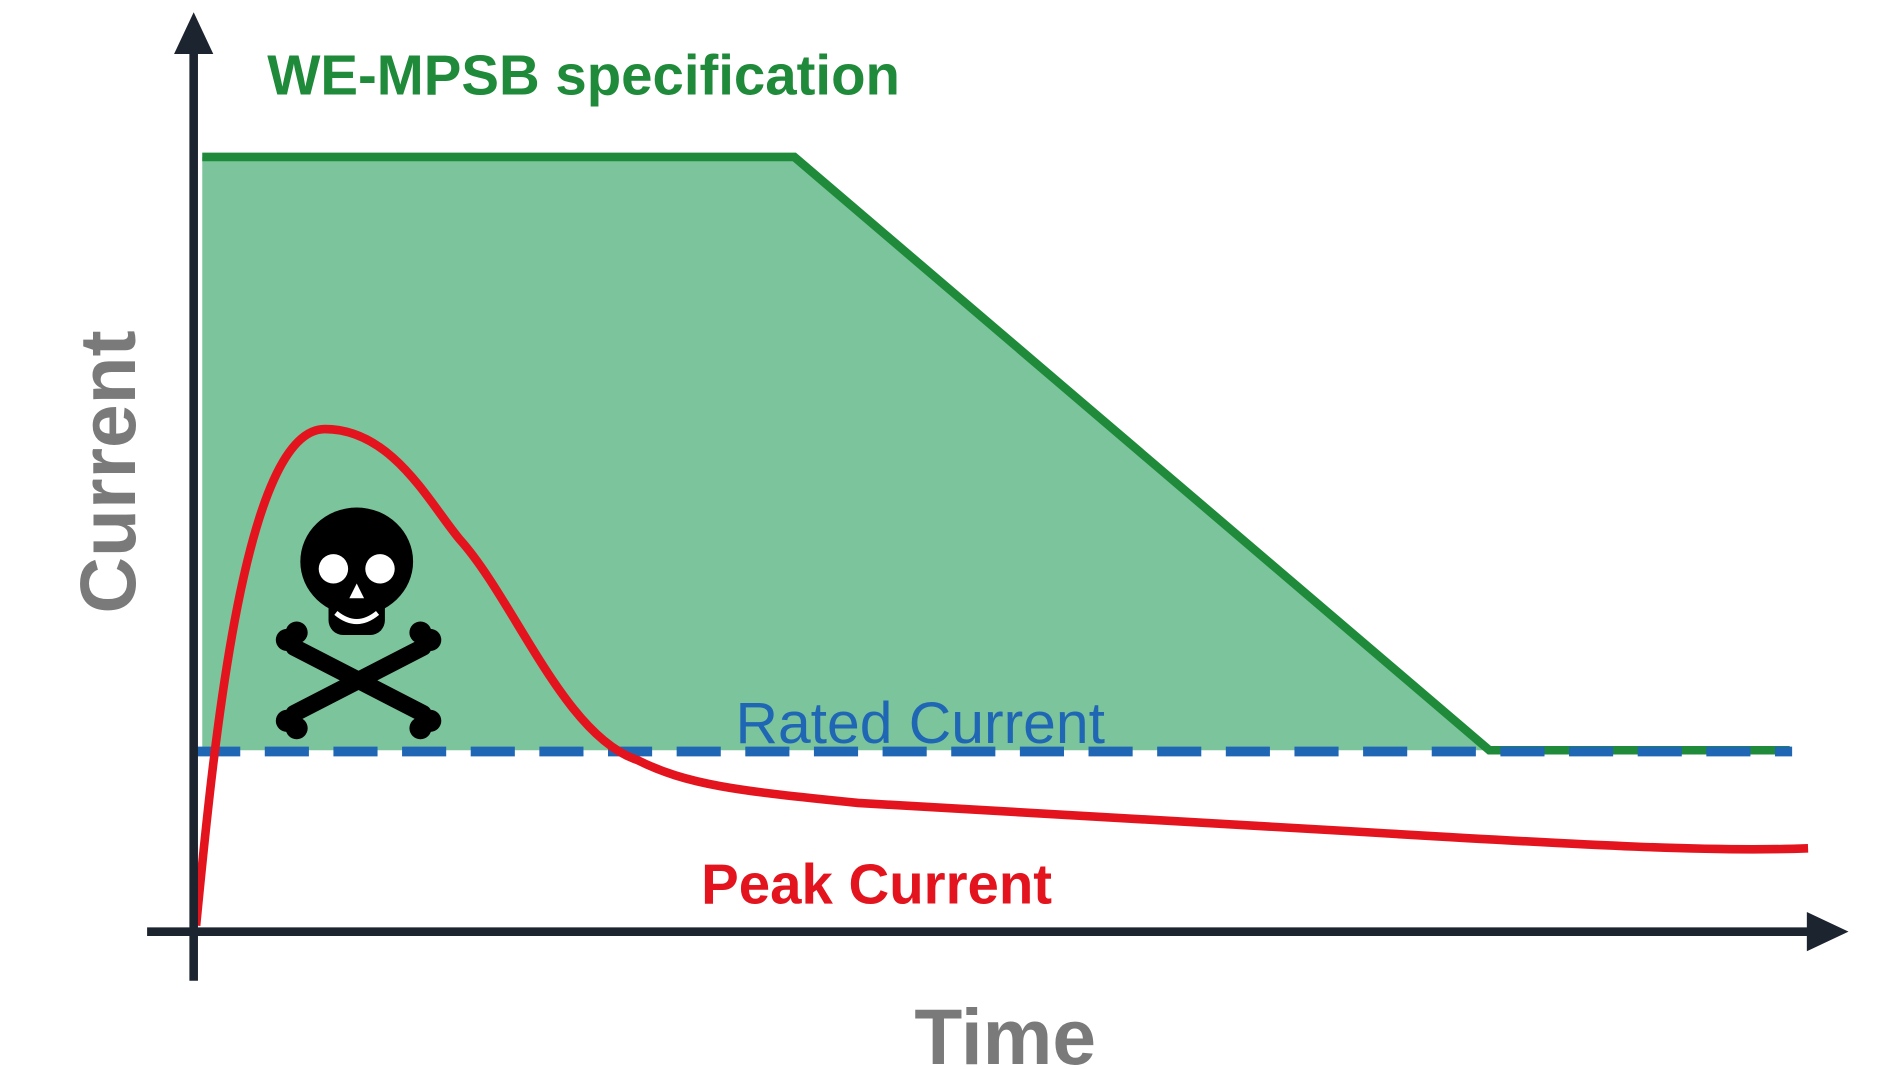 The width and height of the screenshot is (1900, 1069). Describe the element at coordinates (583, 74) in the screenshot. I see `title: WE-MPSB specification` at that location.